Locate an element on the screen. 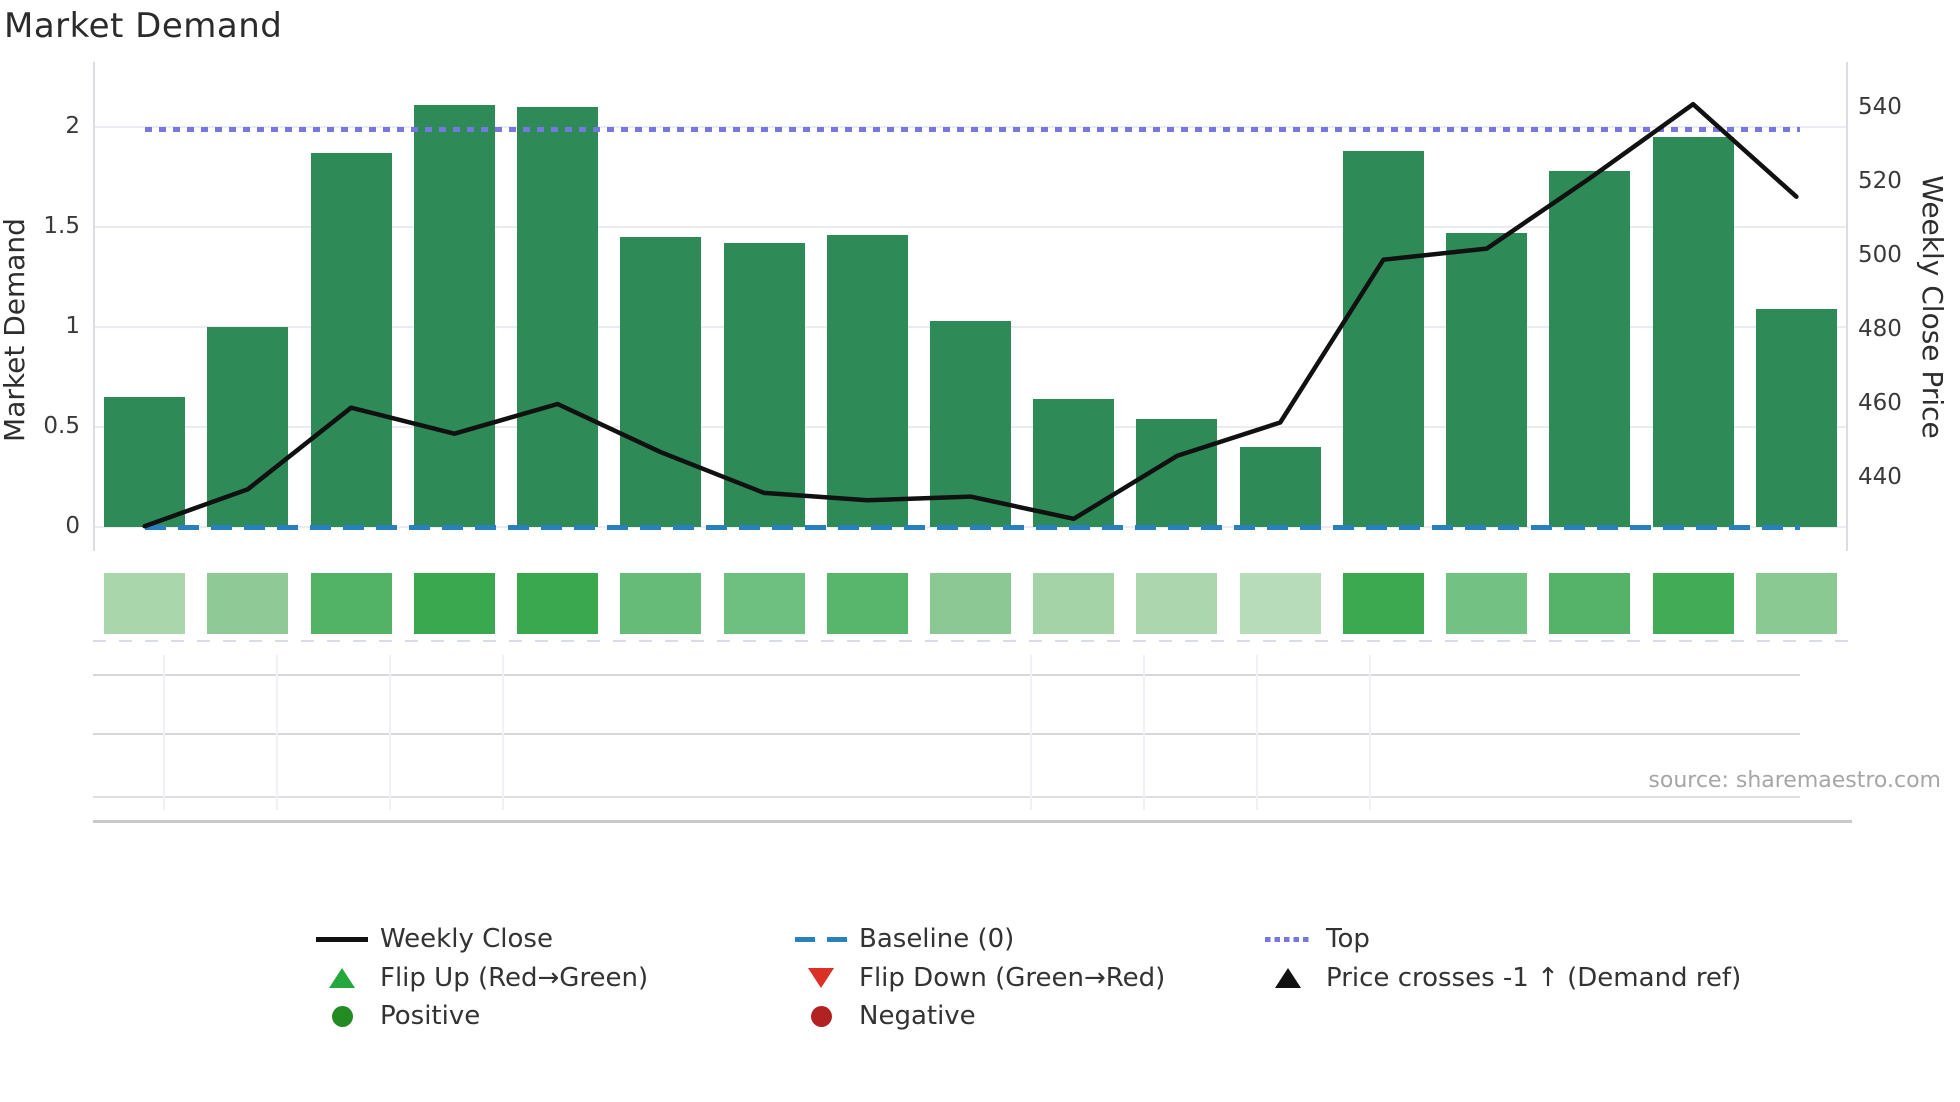  legend-label: Weekly Close is located at coordinates (466, 939).